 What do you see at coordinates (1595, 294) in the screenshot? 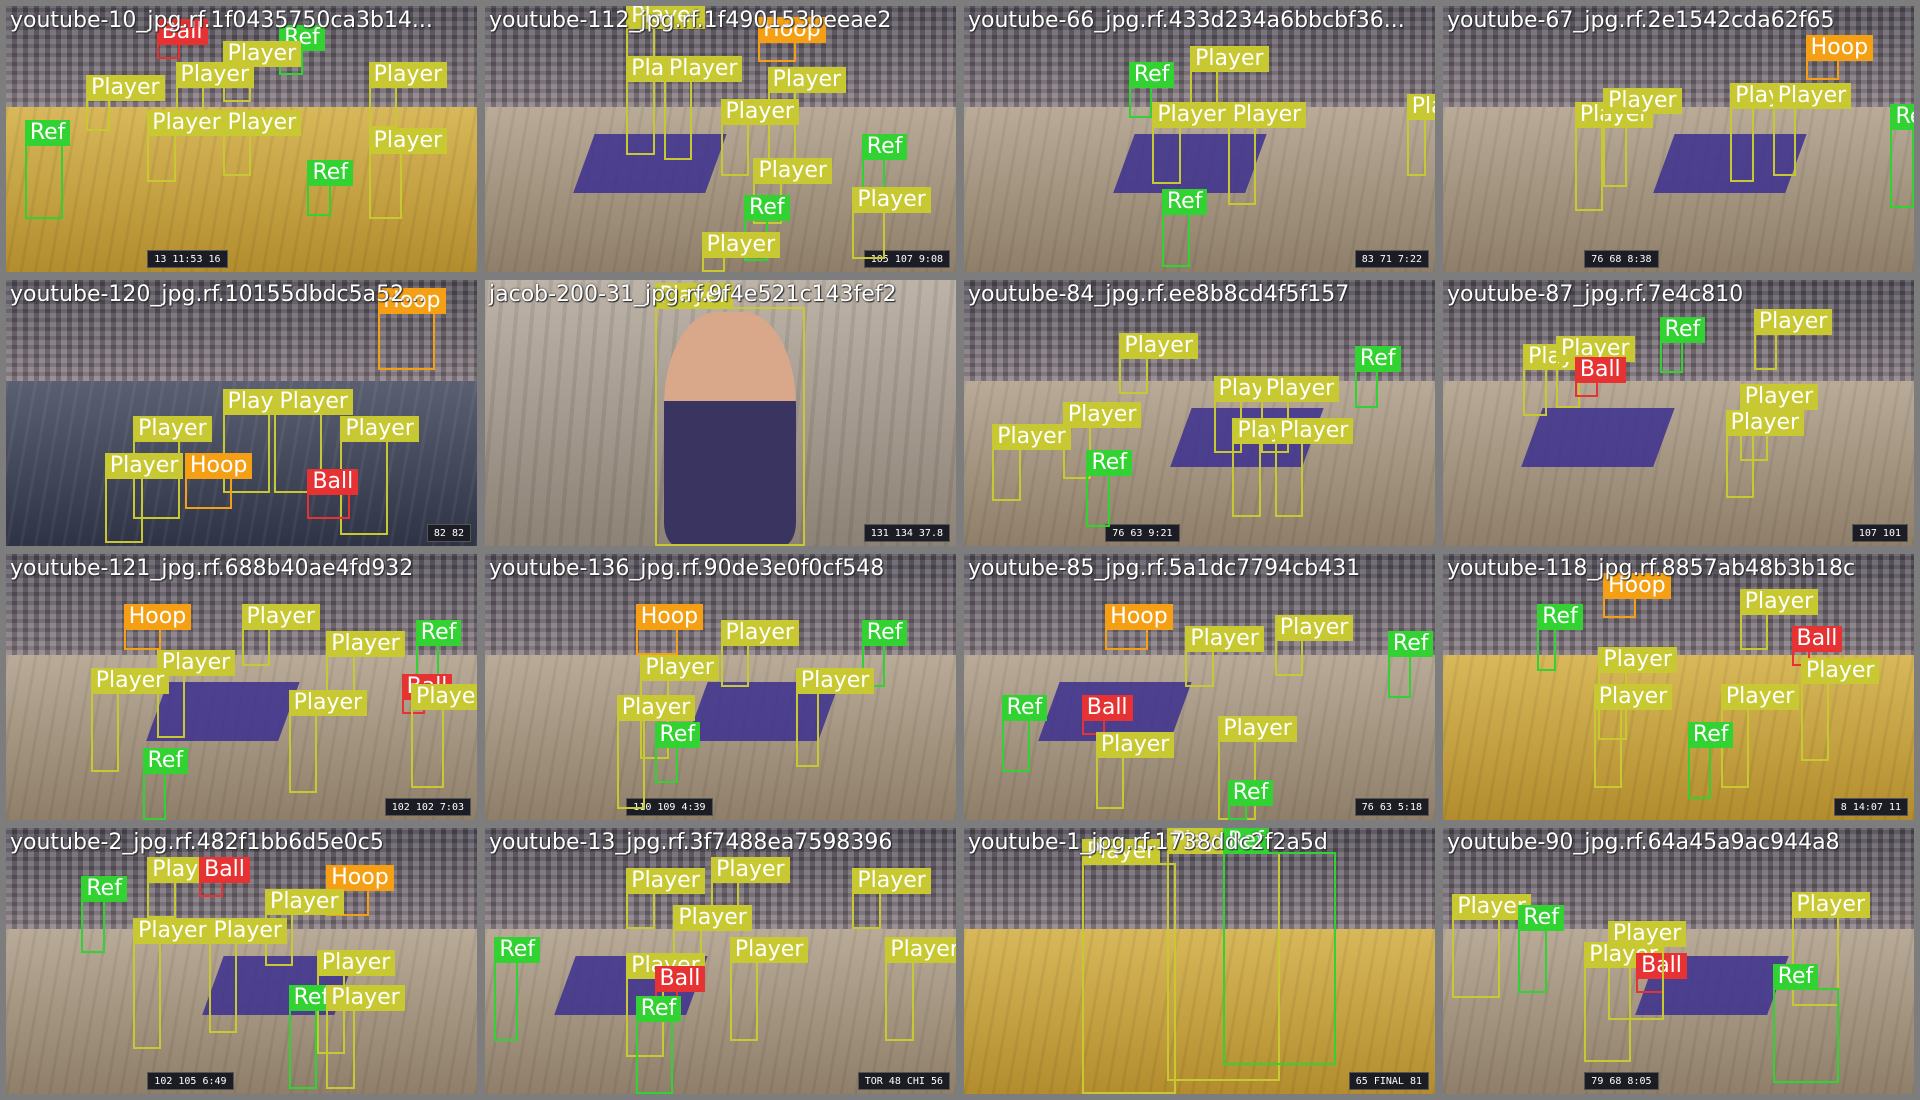
I see `tile-filename: youtube-87_jpg.rf.7e4c810` at bounding box center [1595, 294].